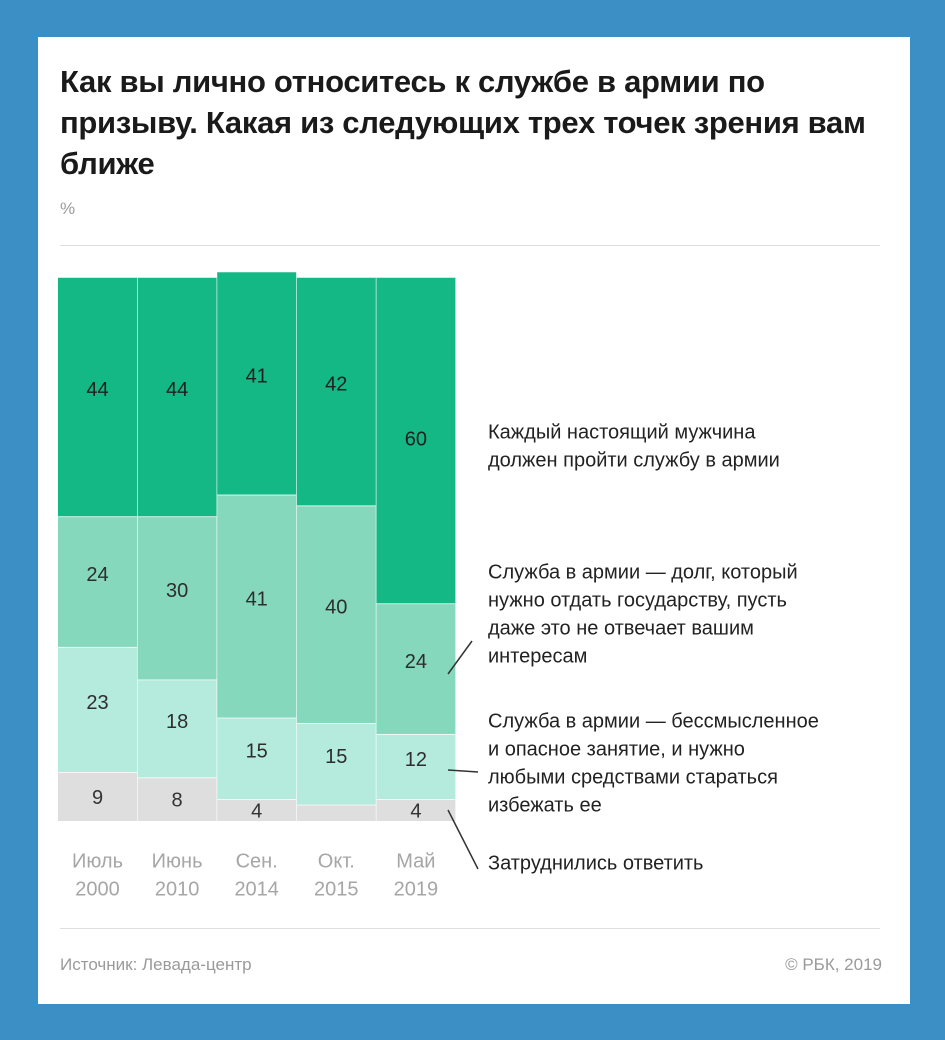  I want to click on legend-text: Служба в армии — долг, который, so click(643, 572).